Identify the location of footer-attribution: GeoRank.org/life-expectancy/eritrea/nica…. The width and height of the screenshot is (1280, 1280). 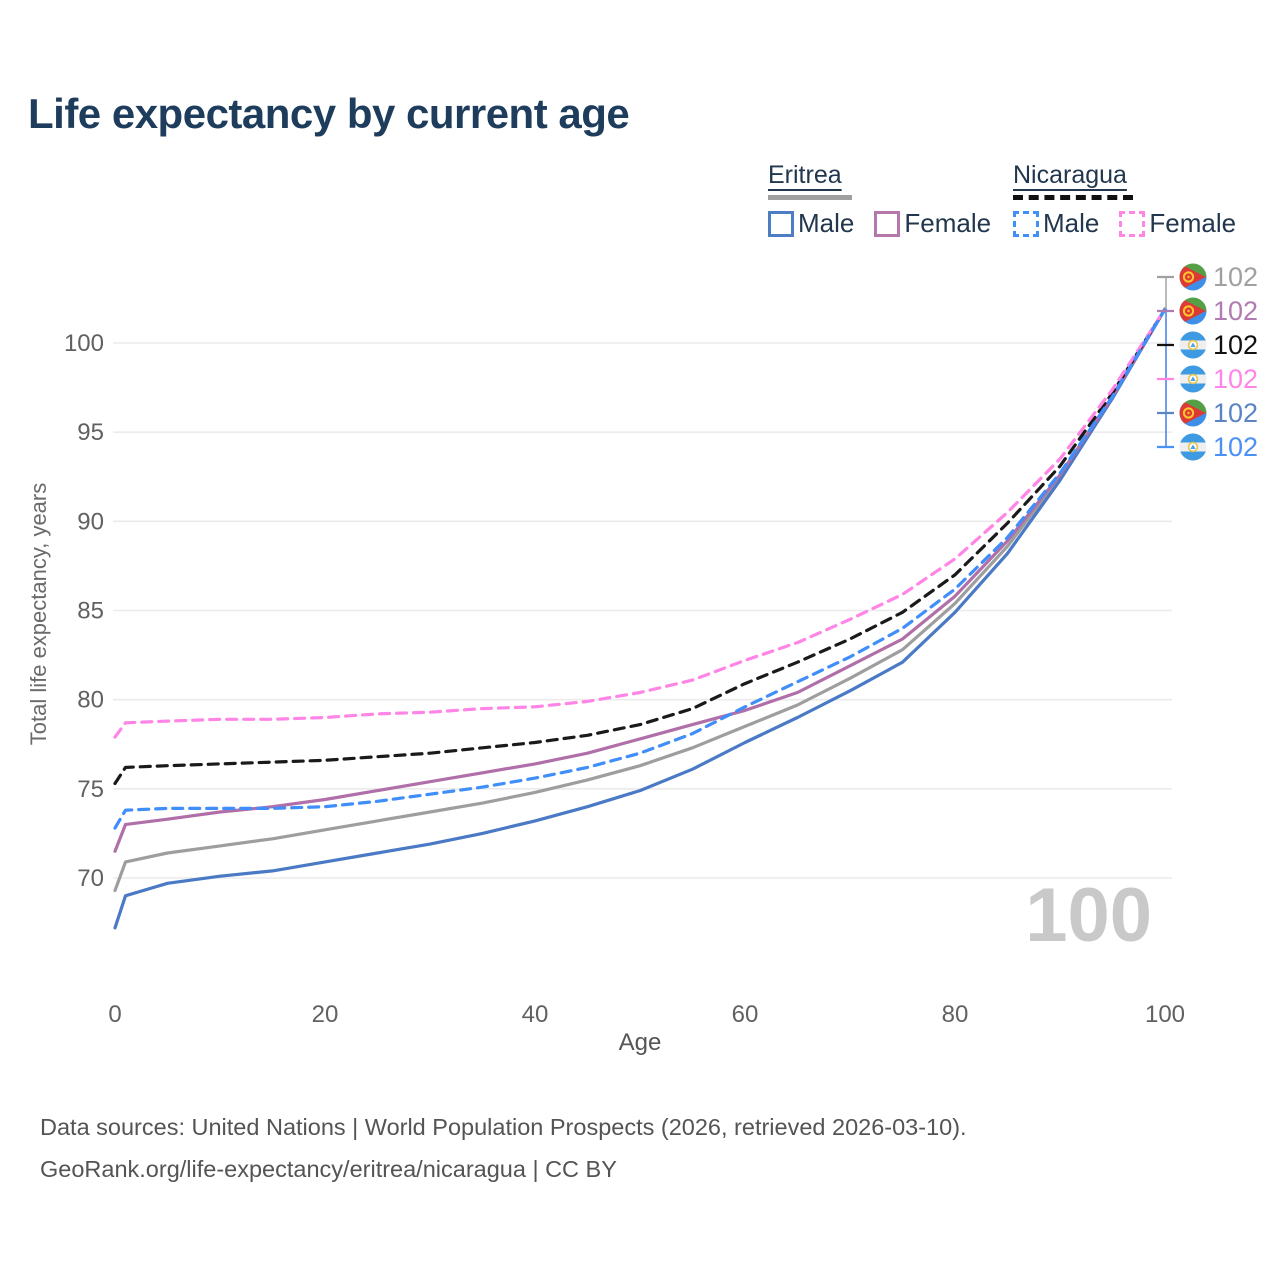
(328, 1169).